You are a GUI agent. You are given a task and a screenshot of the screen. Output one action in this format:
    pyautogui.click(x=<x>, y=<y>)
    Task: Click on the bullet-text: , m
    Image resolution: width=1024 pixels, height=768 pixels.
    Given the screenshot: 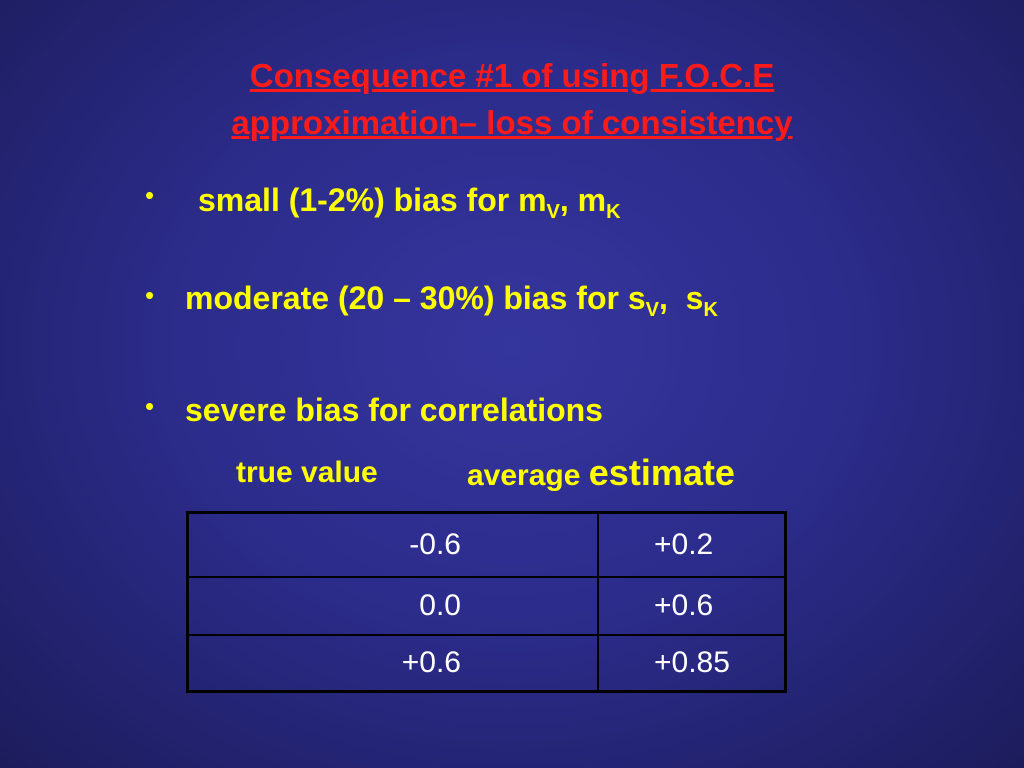 What is the action you would take?
    pyautogui.click(x=583, y=200)
    